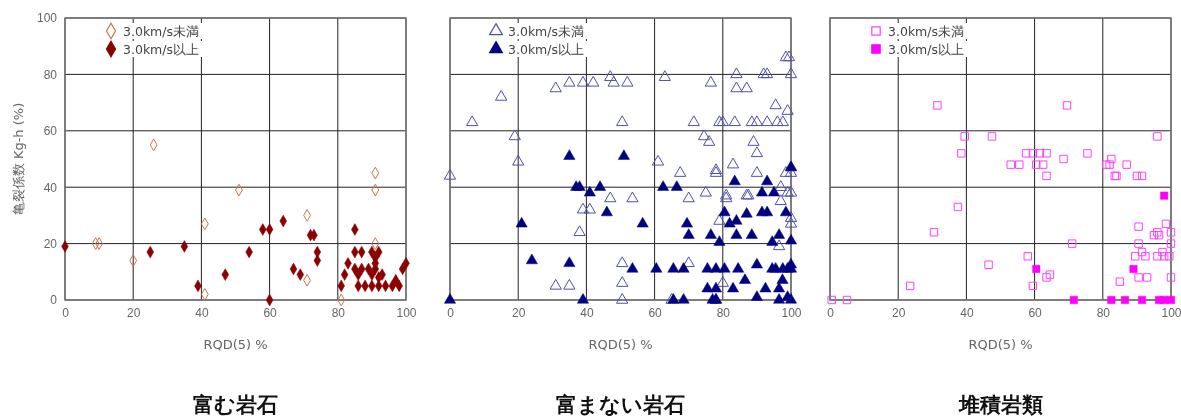  I want to click on text: 堆積岩類, so click(1000, 404).